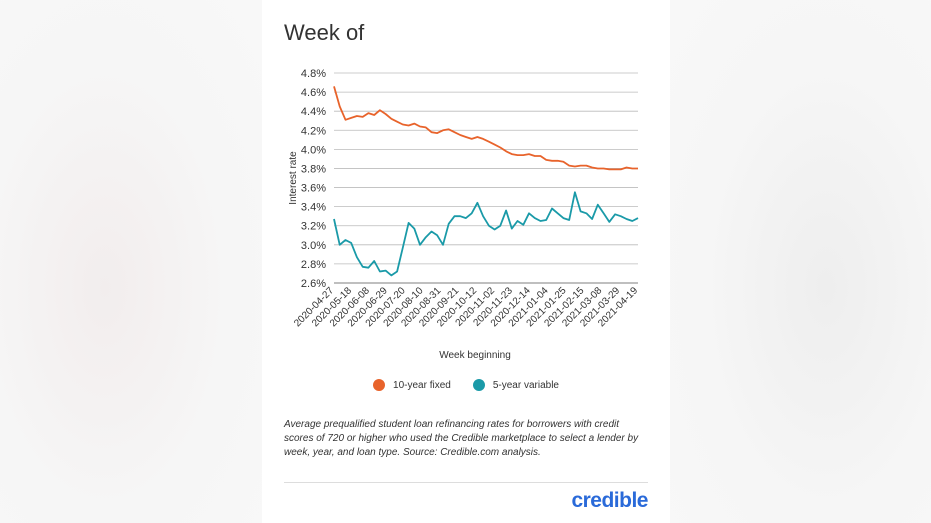  What do you see at coordinates (466, 385) in the screenshot?
I see `legend: 10-year fixed 5-year variable` at bounding box center [466, 385].